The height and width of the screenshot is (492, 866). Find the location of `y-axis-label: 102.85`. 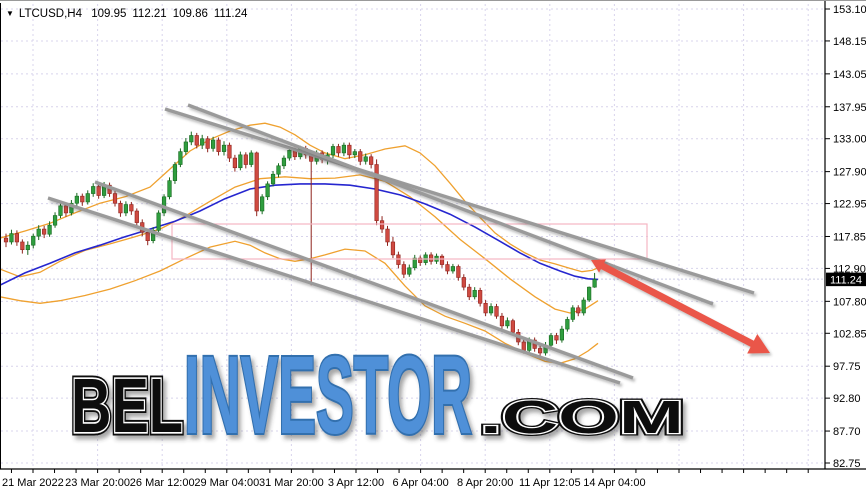

y-axis-label: 102.85 is located at coordinates (849, 334).